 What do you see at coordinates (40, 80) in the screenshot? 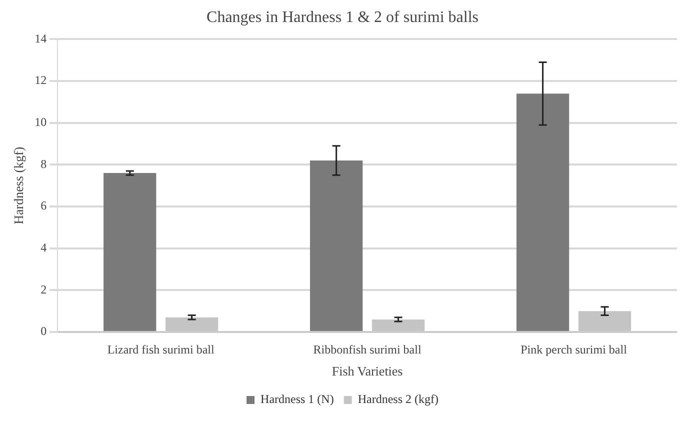
I see `y-tick-label: 12` at bounding box center [40, 80].